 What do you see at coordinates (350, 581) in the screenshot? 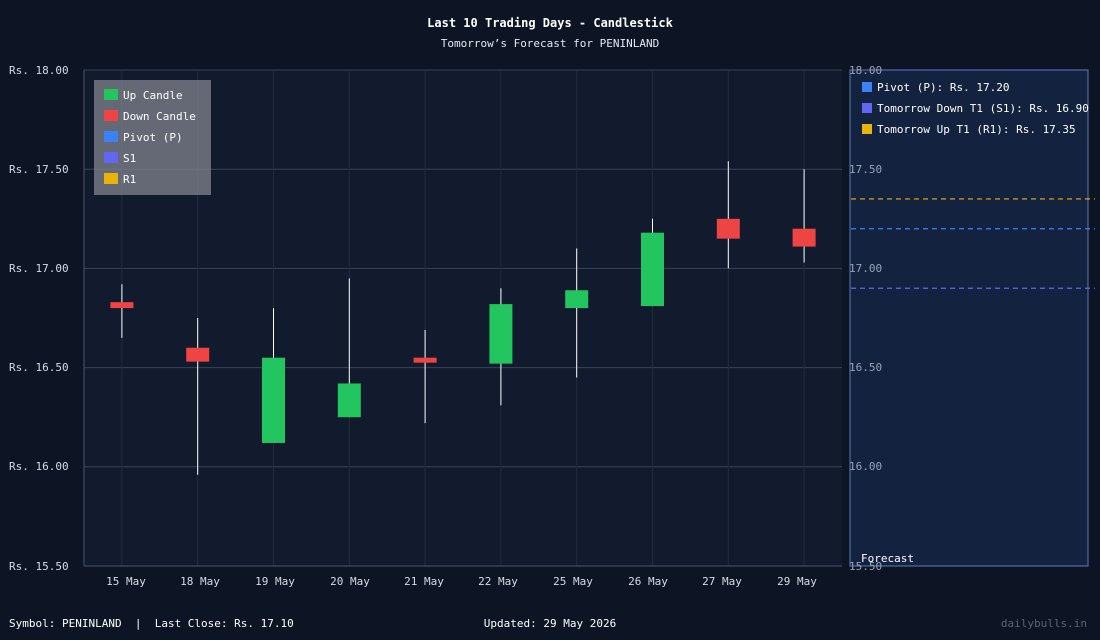
I see `x-tick-label: 20 May` at bounding box center [350, 581].